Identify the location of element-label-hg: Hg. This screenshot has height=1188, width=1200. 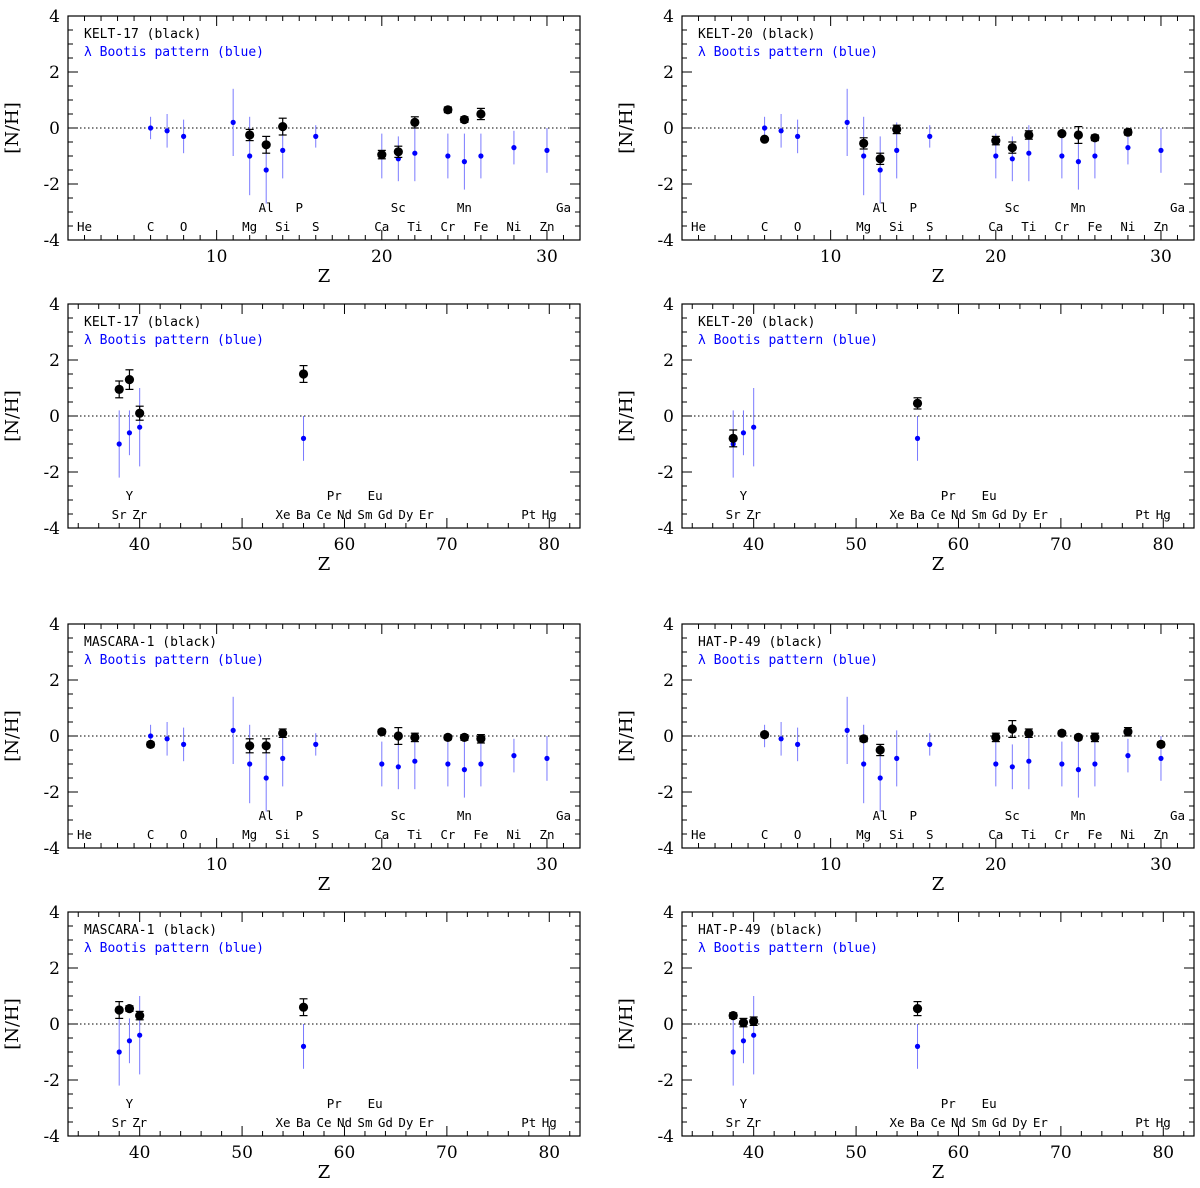
(1163, 1122).